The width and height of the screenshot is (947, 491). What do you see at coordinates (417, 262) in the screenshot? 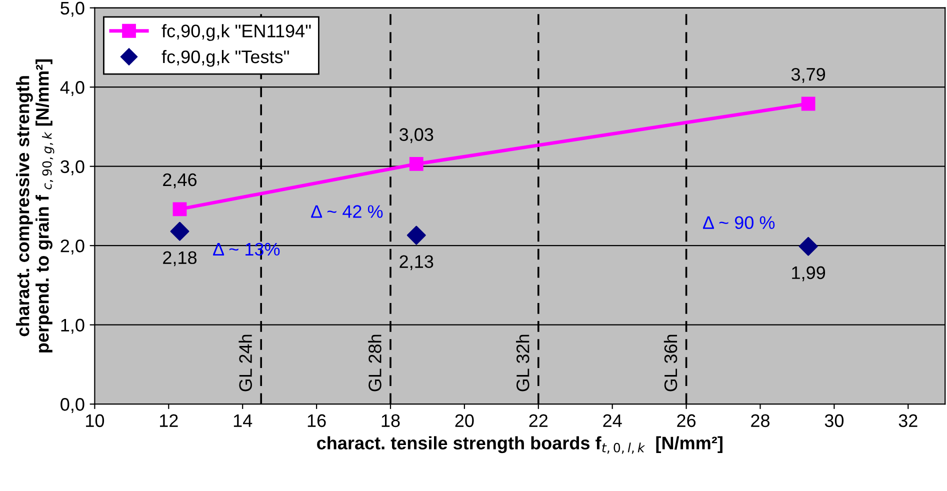
I see `data-label: 2,13` at bounding box center [417, 262].